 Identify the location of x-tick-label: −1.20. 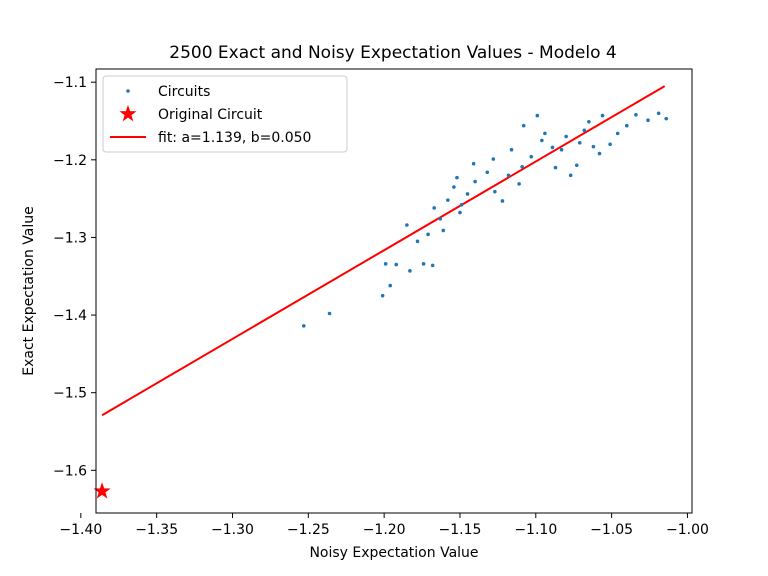
(384, 530).